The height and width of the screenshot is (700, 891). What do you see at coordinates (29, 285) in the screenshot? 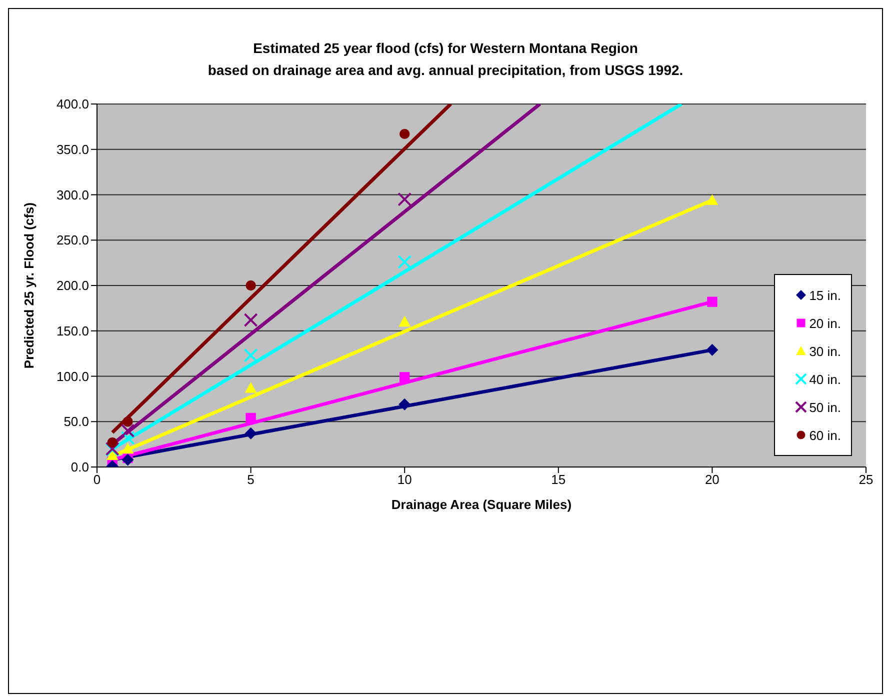
I see `y-axis-title: Predicted 25 yr. Flood (cfs)` at bounding box center [29, 285].